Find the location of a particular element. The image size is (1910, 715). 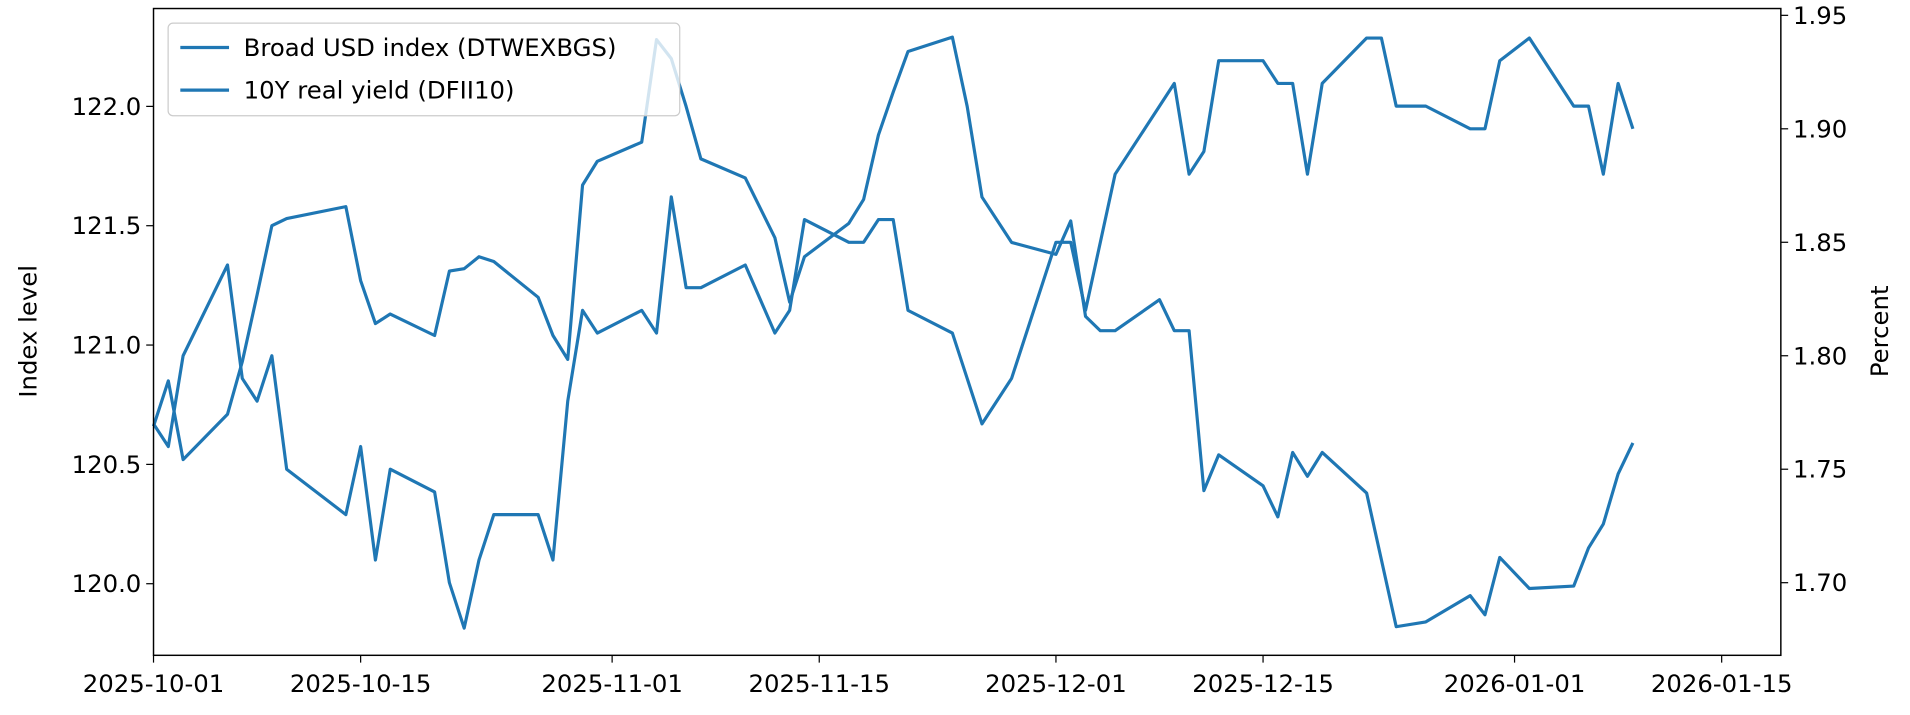

y-tick-label: 121.0 is located at coordinates (107, 345).